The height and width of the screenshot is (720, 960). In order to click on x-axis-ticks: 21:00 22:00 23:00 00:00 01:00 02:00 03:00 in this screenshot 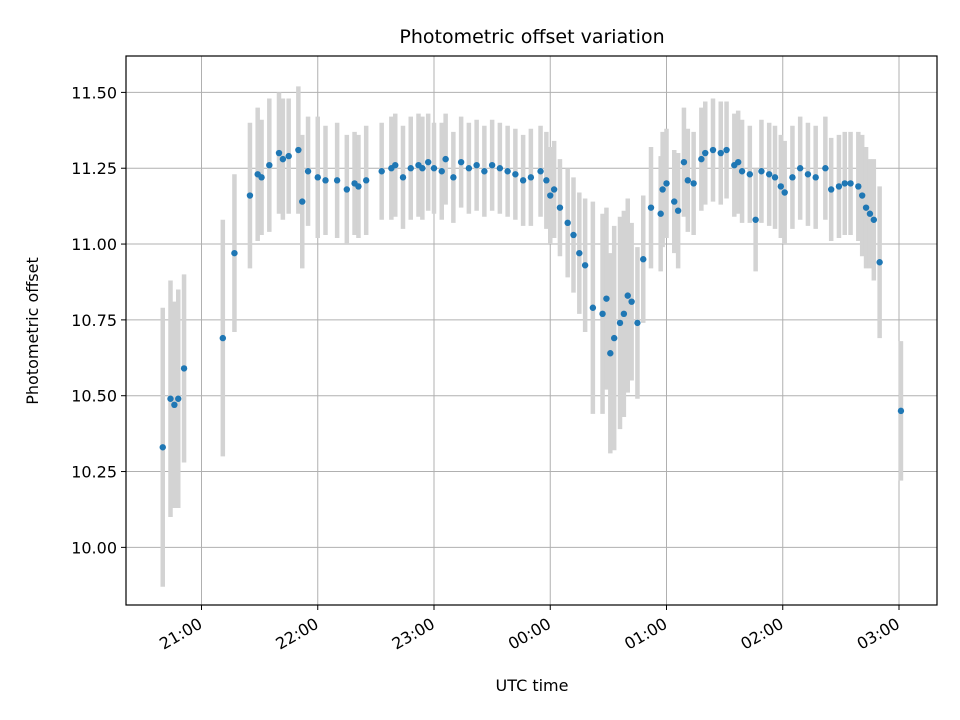, I will do `click(529, 629)`.